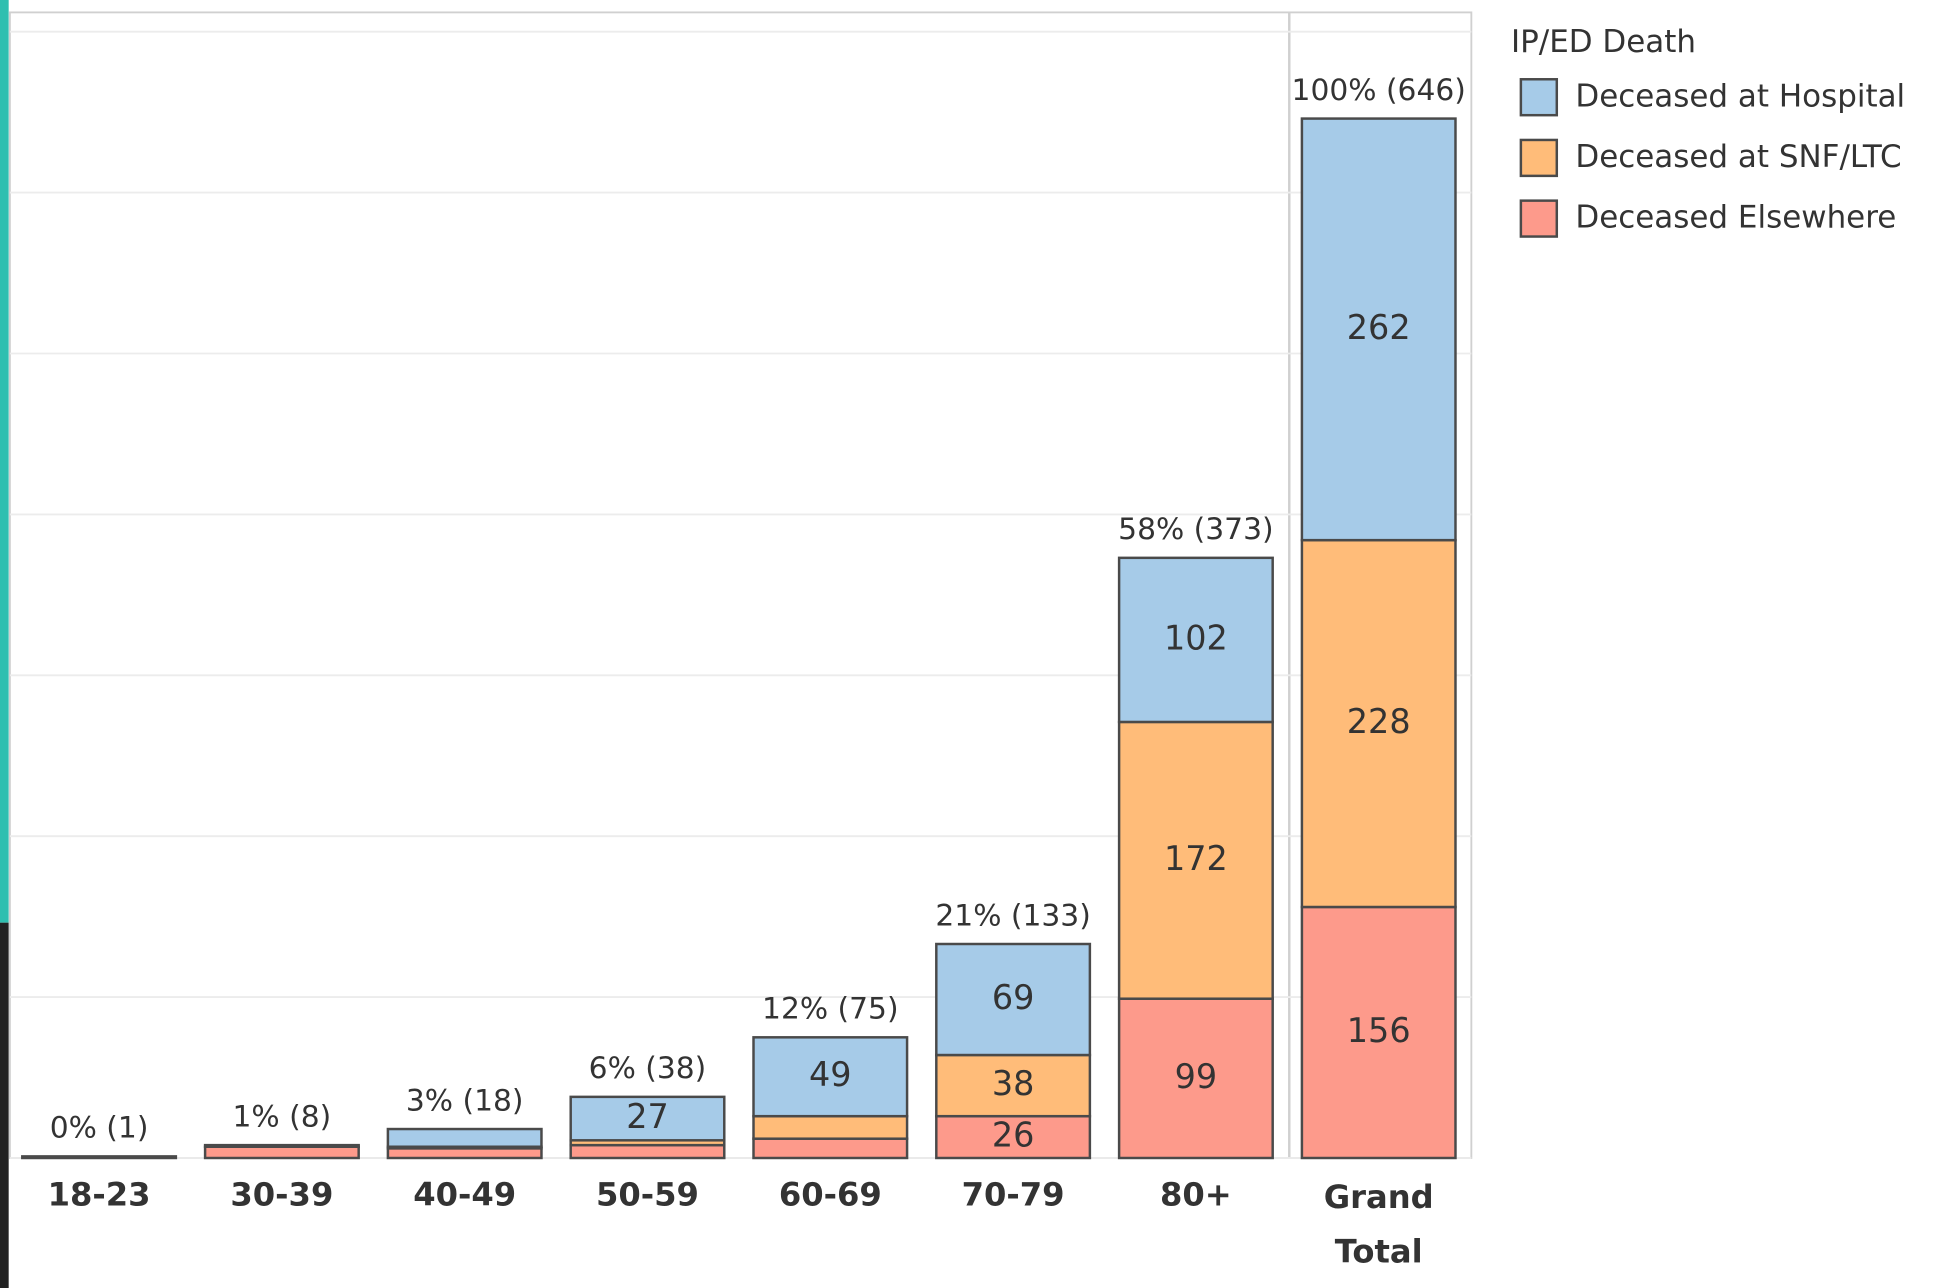 This screenshot has width=1946, height=1288. What do you see at coordinates (99, 1194) in the screenshot?
I see `x-tick-label: 18-23` at bounding box center [99, 1194].